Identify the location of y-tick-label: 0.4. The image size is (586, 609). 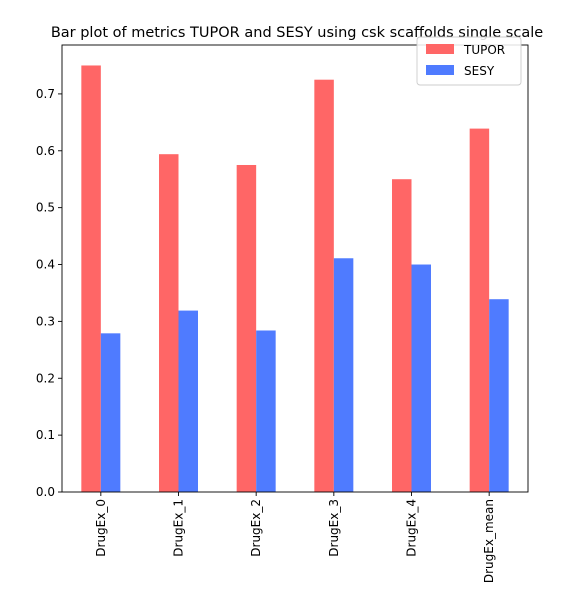
(45, 265).